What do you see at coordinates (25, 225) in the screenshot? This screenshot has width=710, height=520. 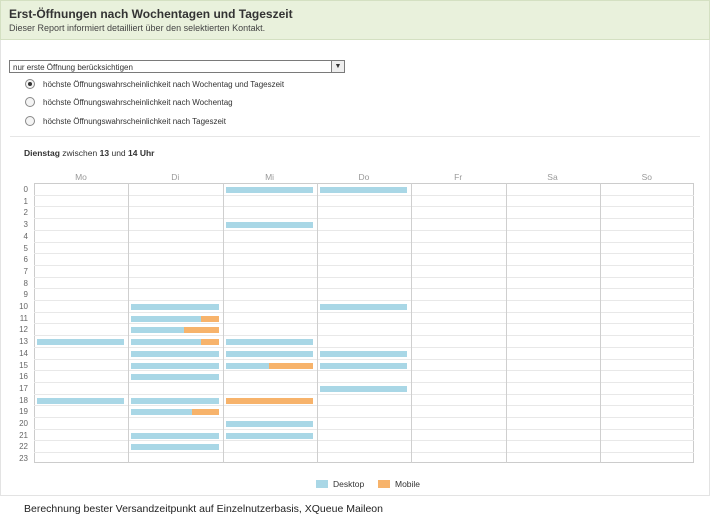 I see `hour-label: 3` at bounding box center [25, 225].